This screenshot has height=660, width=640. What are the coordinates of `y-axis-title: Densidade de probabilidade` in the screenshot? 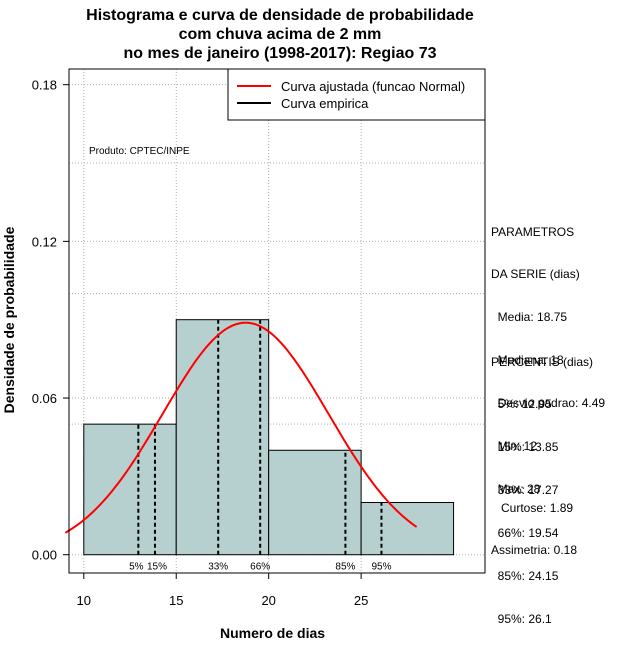 It's located at (9, 320).